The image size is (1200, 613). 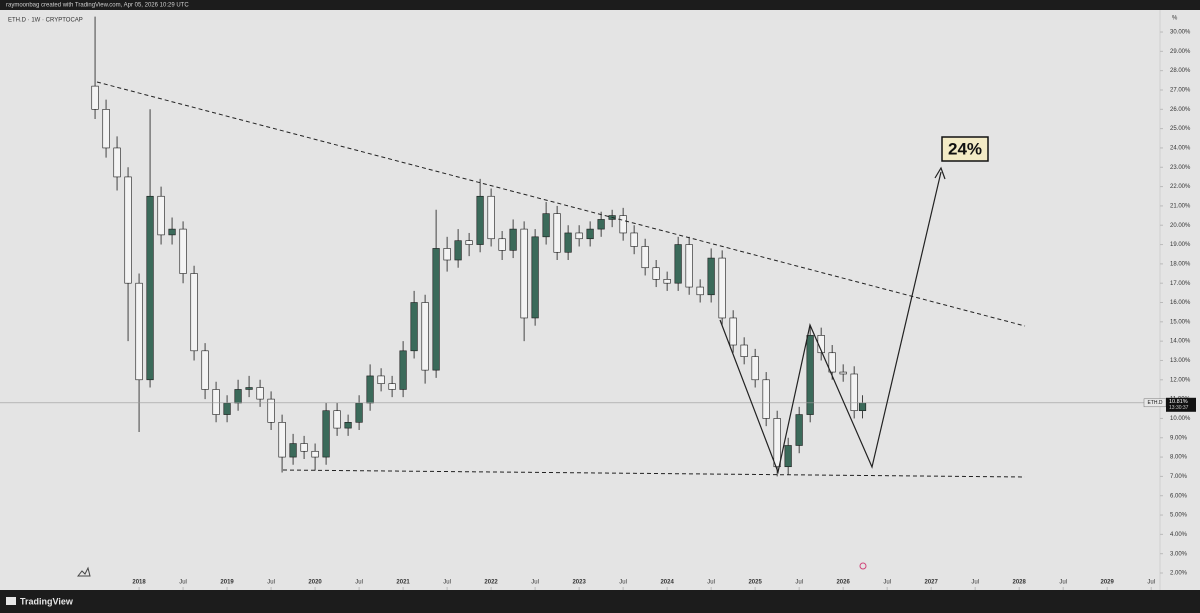 What do you see at coordinates (1180, 129) in the screenshot?
I see `y-tick-label: 25.00%` at bounding box center [1180, 129].